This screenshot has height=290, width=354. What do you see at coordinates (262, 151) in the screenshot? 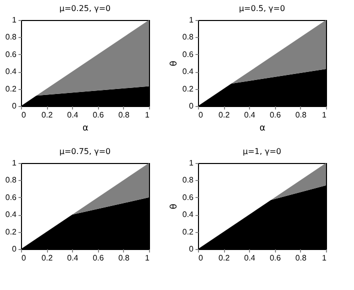
I see `chart-title: μ=1, γ=0` at bounding box center [262, 151].